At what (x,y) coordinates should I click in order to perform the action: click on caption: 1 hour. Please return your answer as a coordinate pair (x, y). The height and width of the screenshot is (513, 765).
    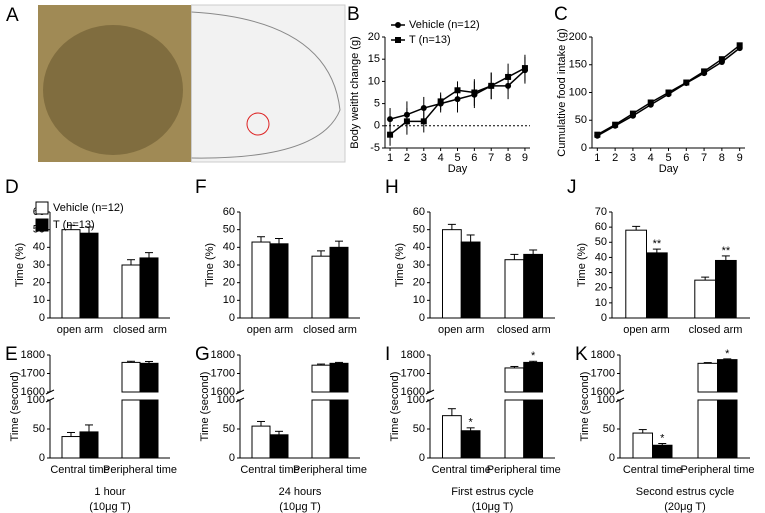
    Looking at the image, I should click on (110, 492).